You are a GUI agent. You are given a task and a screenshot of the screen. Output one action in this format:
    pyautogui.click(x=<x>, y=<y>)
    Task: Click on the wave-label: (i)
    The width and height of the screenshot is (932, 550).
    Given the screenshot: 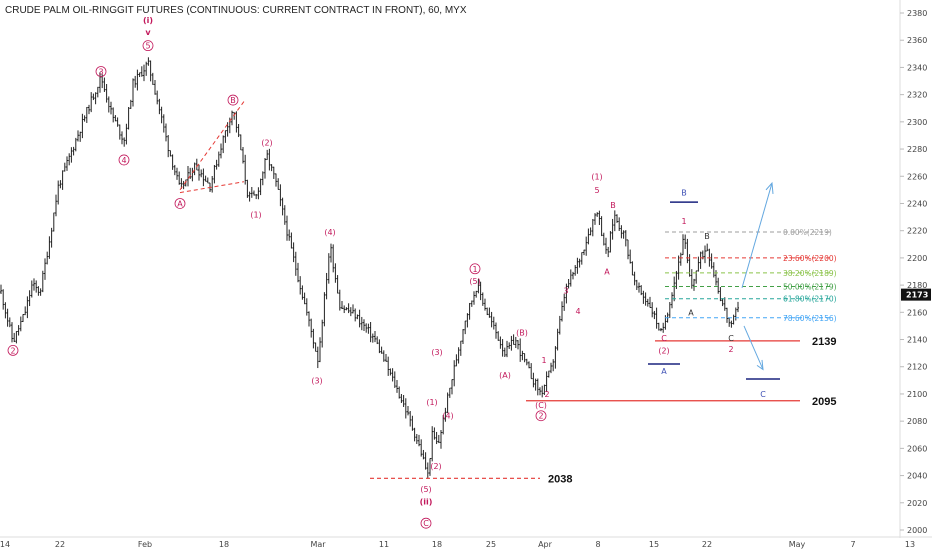 What is the action you would take?
    pyautogui.click(x=148, y=20)
    